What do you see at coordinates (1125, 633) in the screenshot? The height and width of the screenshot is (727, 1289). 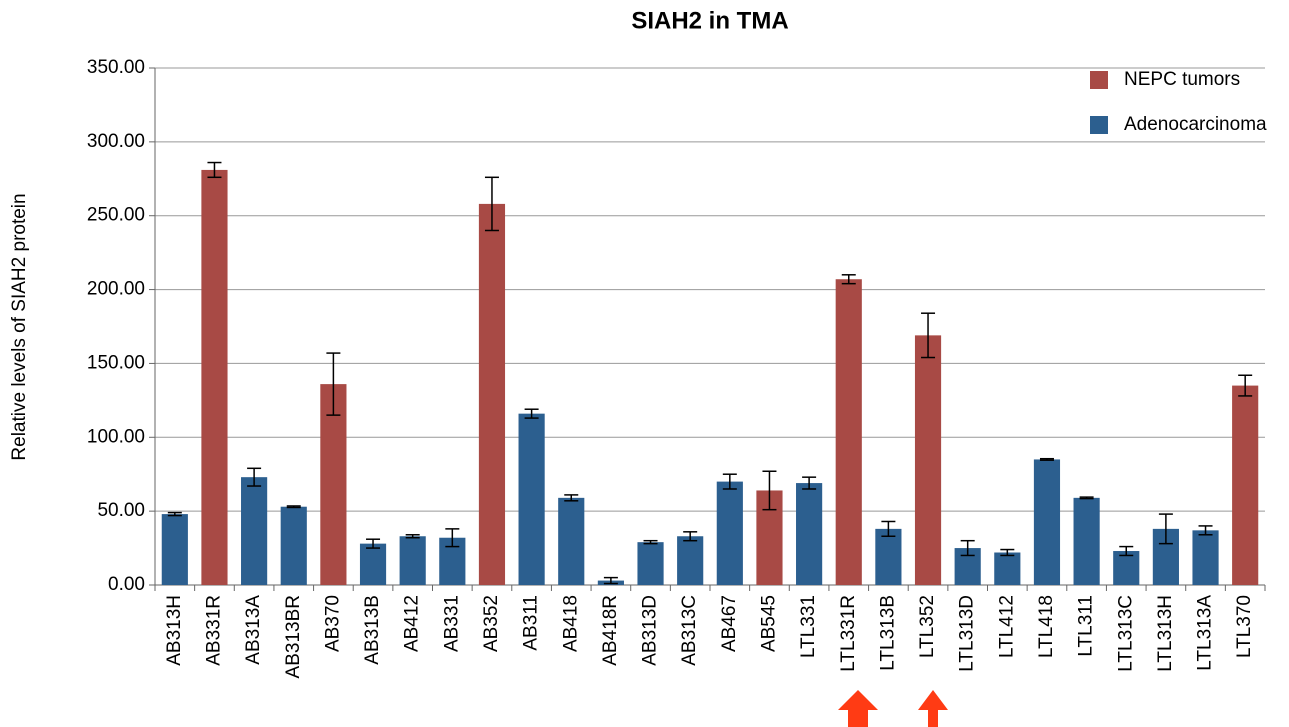 I see `x-tick-label: LTL313C` at bounding box center [1125, 633].